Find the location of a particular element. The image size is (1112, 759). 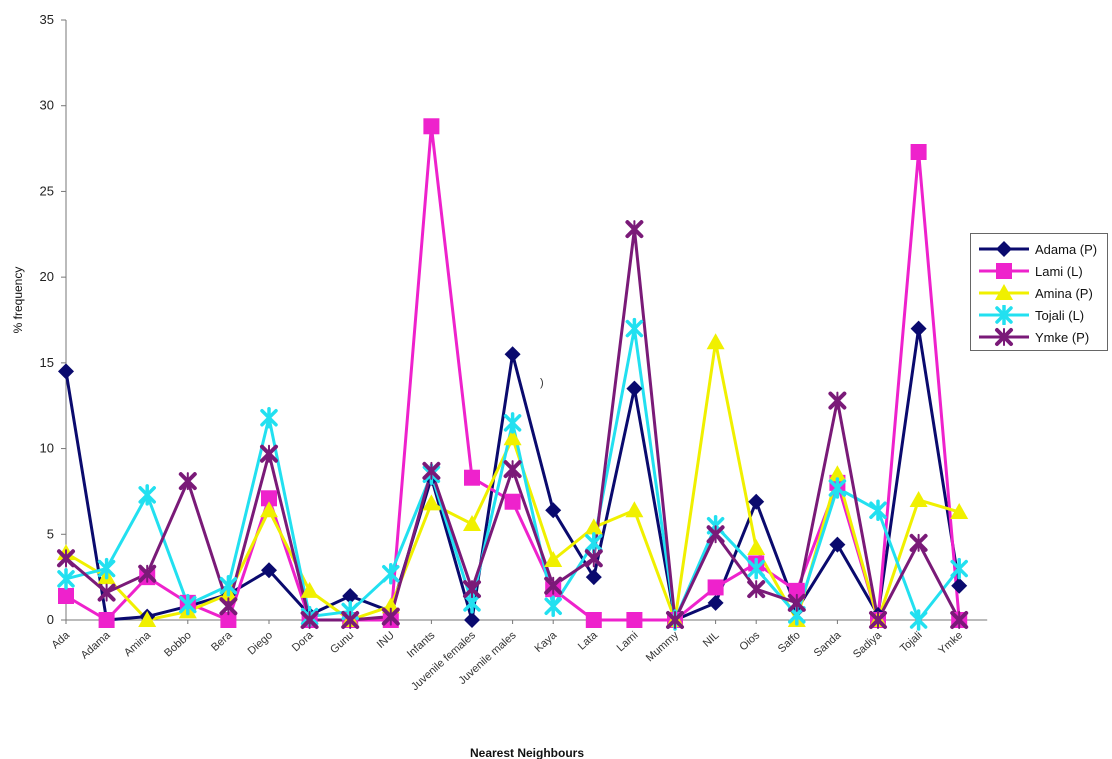

y-tick-label: 15 is located at coordinates (47, 362).